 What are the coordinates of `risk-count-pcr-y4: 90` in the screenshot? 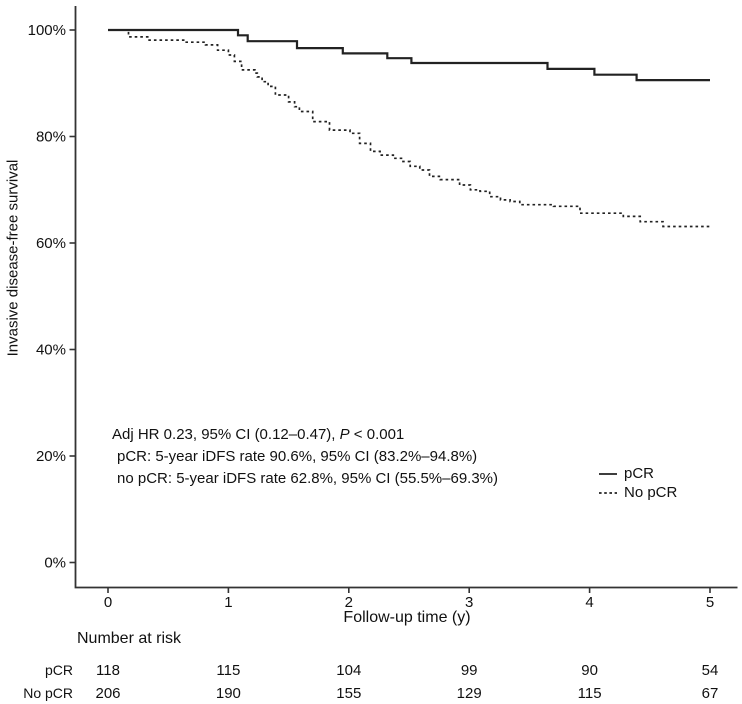 It's located at (589, 670).